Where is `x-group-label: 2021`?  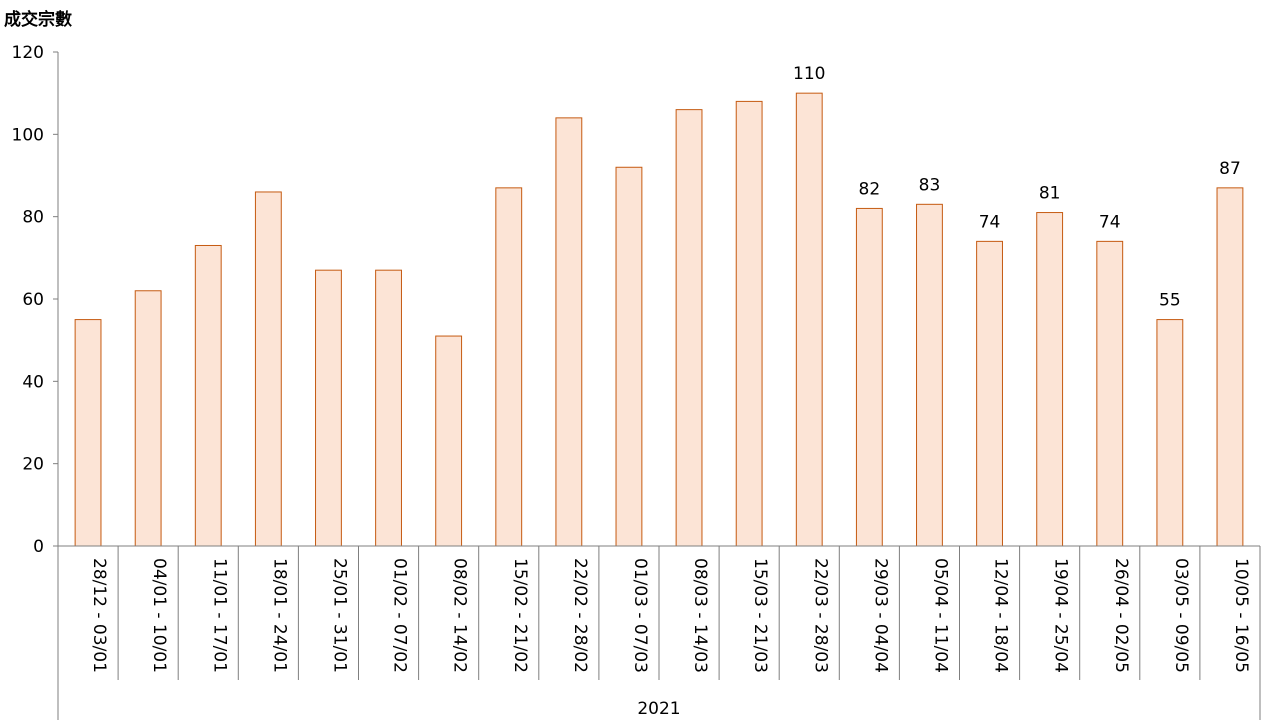 x-group-label: 2021 is located at coordinates (658, 709).